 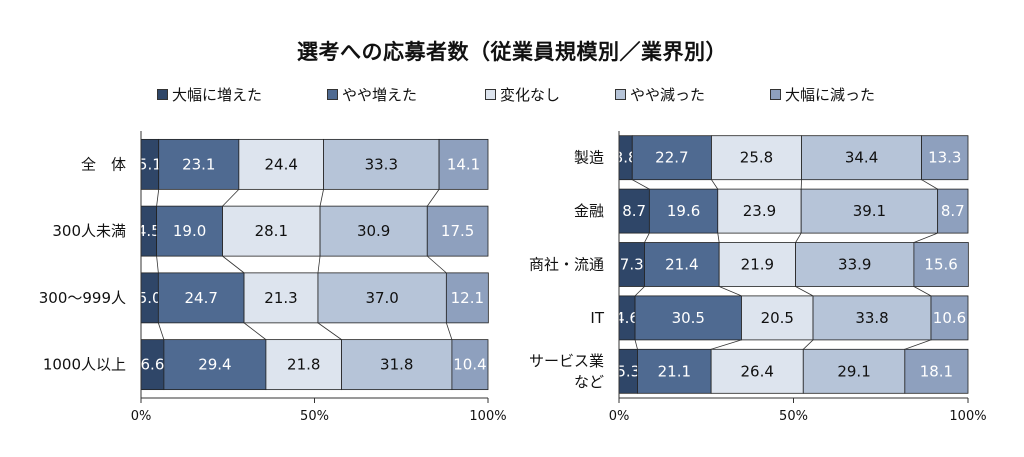 I want to click on category-label: 製造, so click(x=589, y=158).